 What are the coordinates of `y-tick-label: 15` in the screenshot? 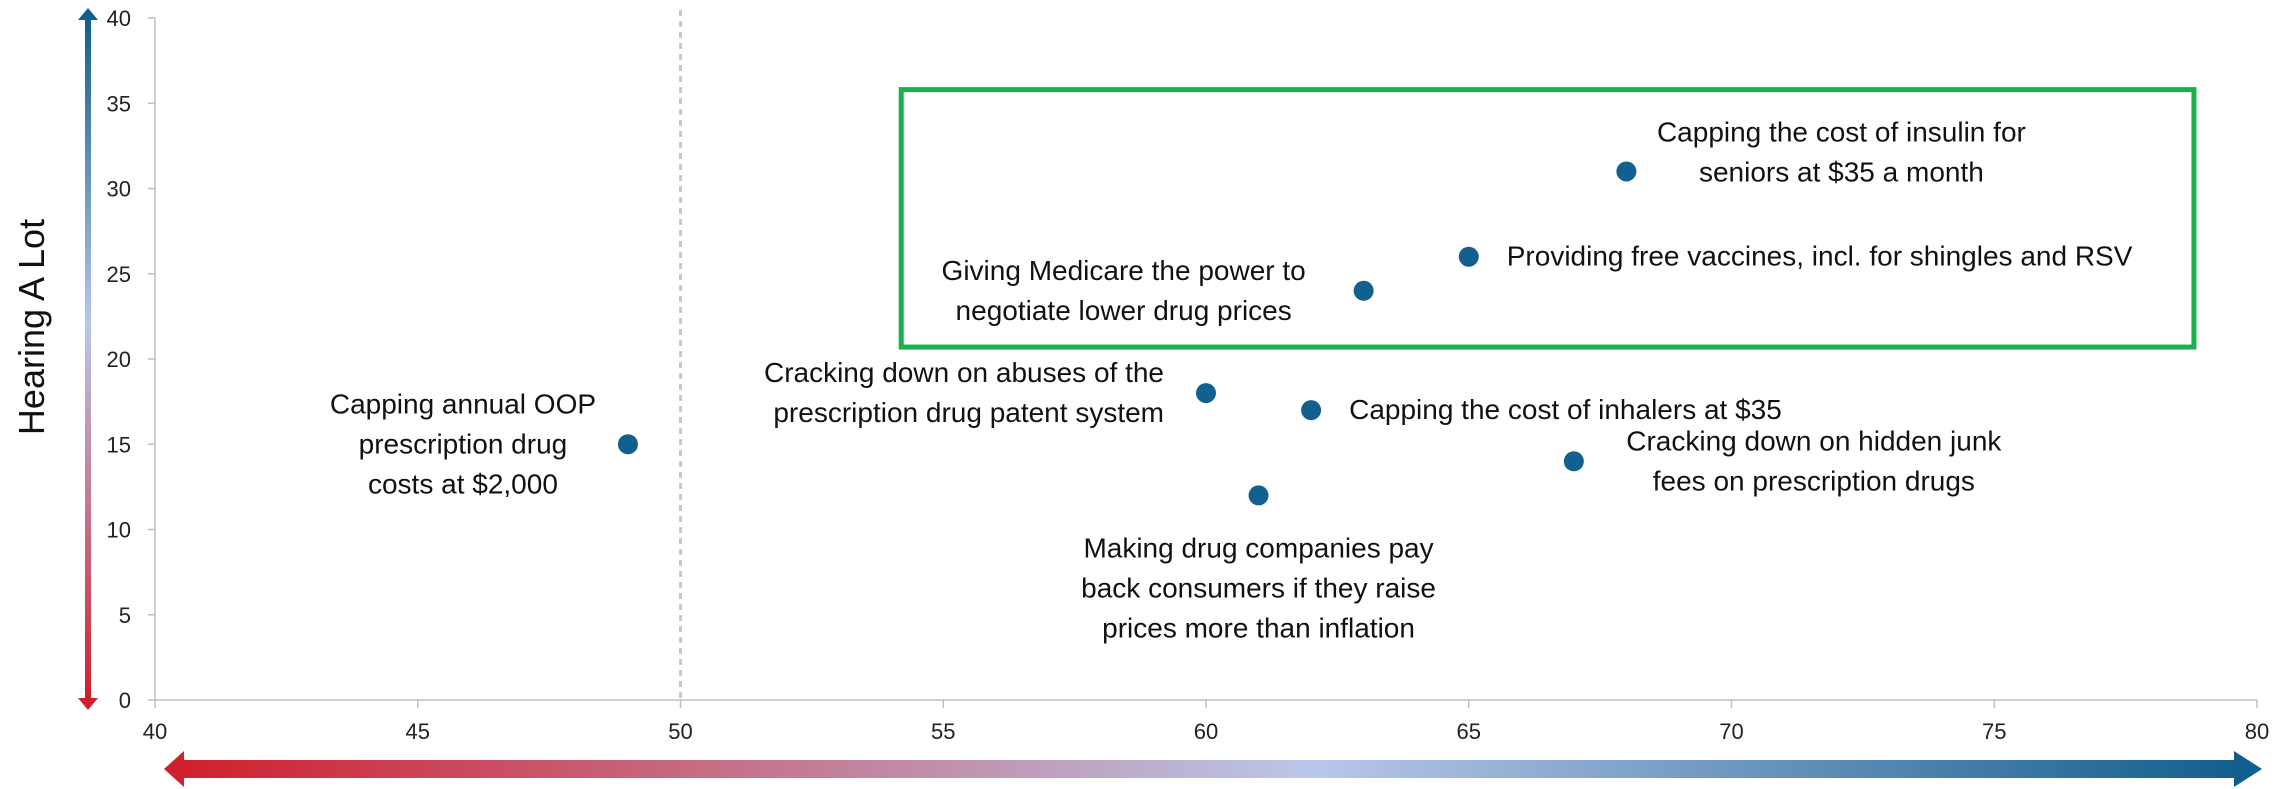 It's located at (119, 444).